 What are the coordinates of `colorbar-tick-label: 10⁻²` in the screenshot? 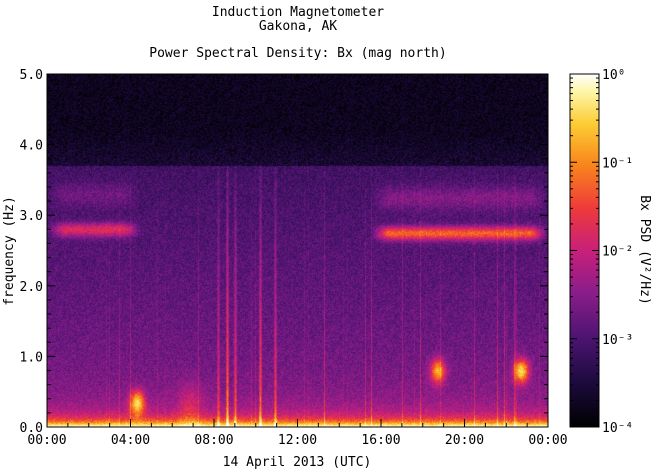 It's located at (617, 252).